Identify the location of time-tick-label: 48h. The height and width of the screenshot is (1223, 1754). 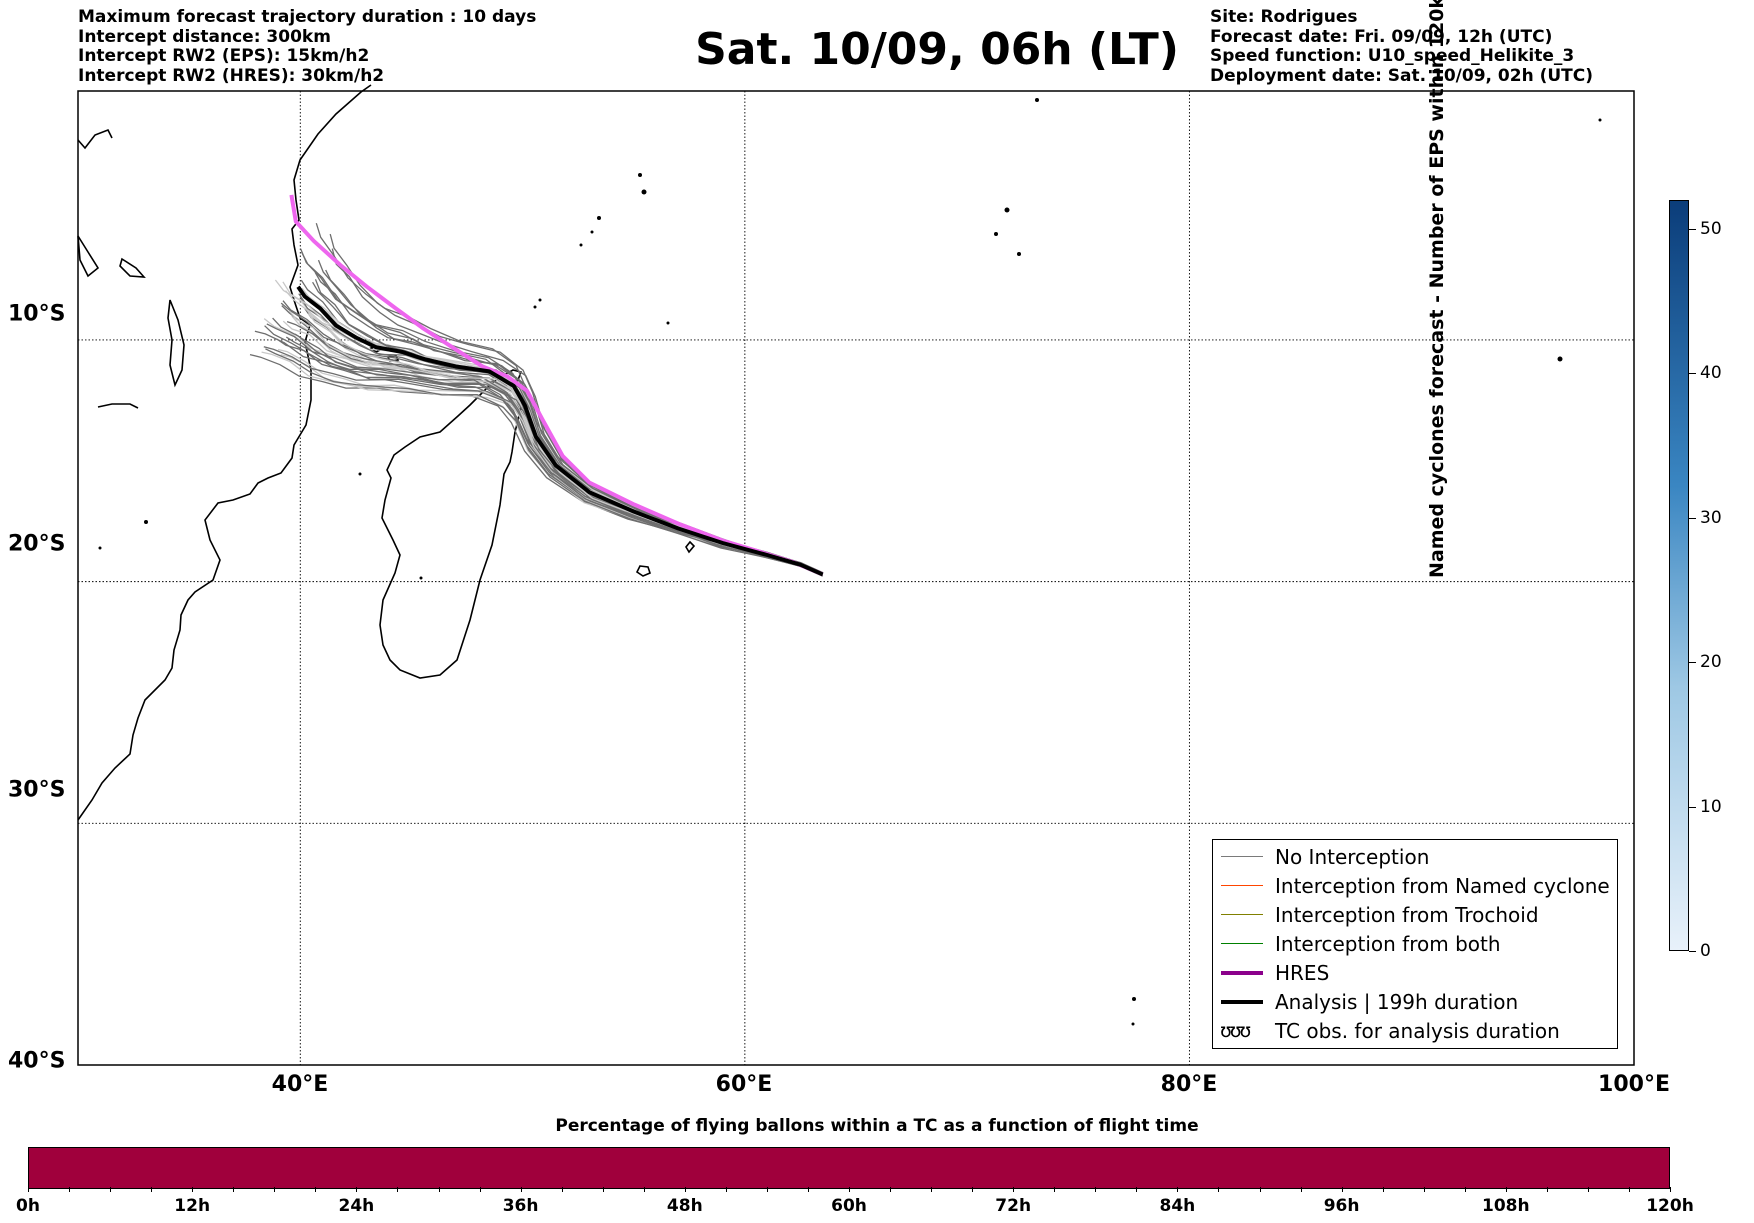
(684, 1206).